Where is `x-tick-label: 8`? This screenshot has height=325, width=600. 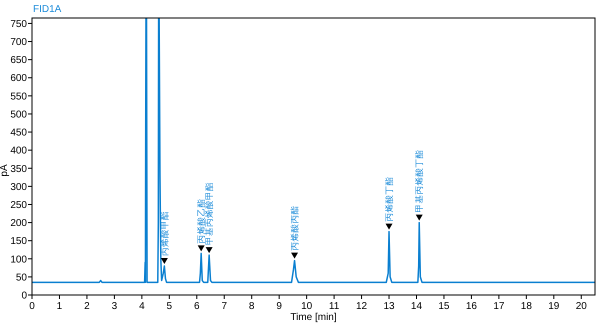
x-tick-label: 8 is located at coordinates (251, 306).